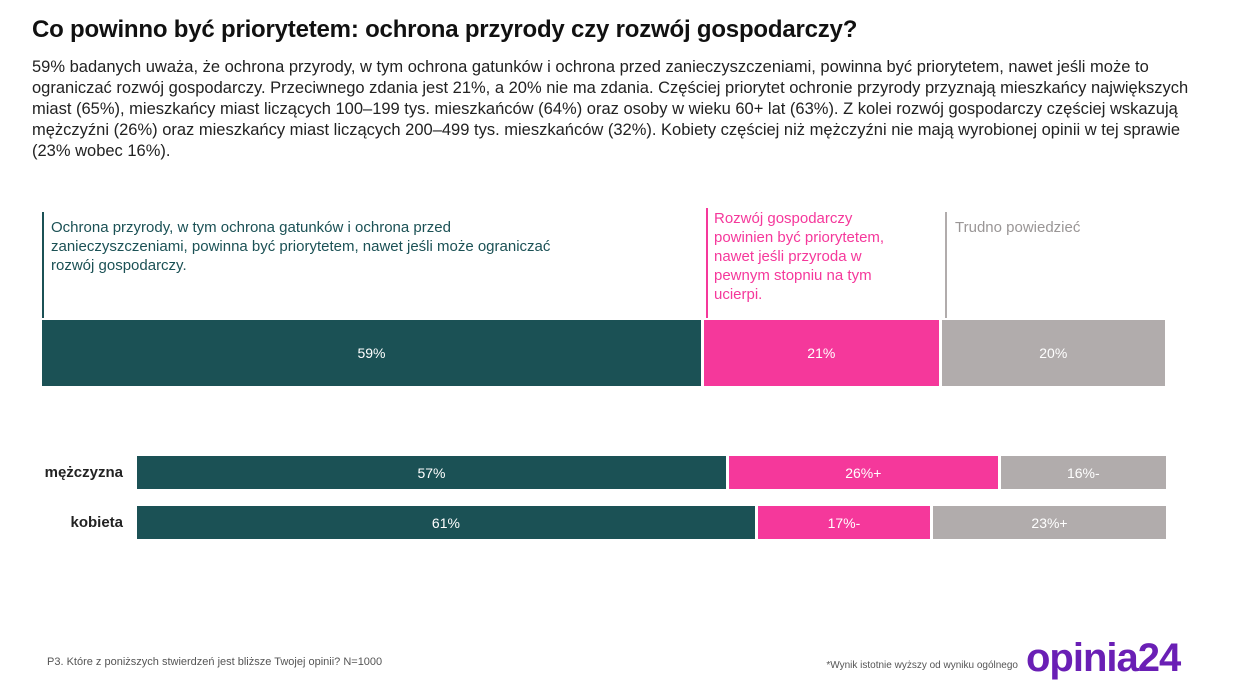  I want to click on men-segment-nature: 57%, so click(431, 472).